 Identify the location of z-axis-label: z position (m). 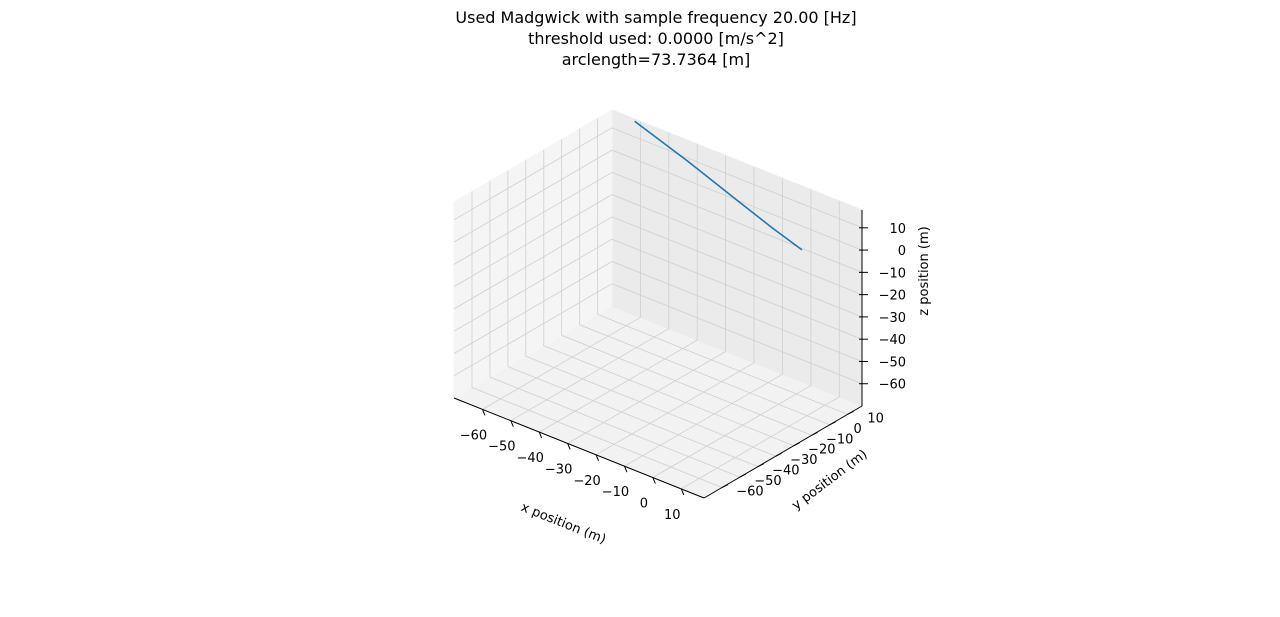
(924, 270).